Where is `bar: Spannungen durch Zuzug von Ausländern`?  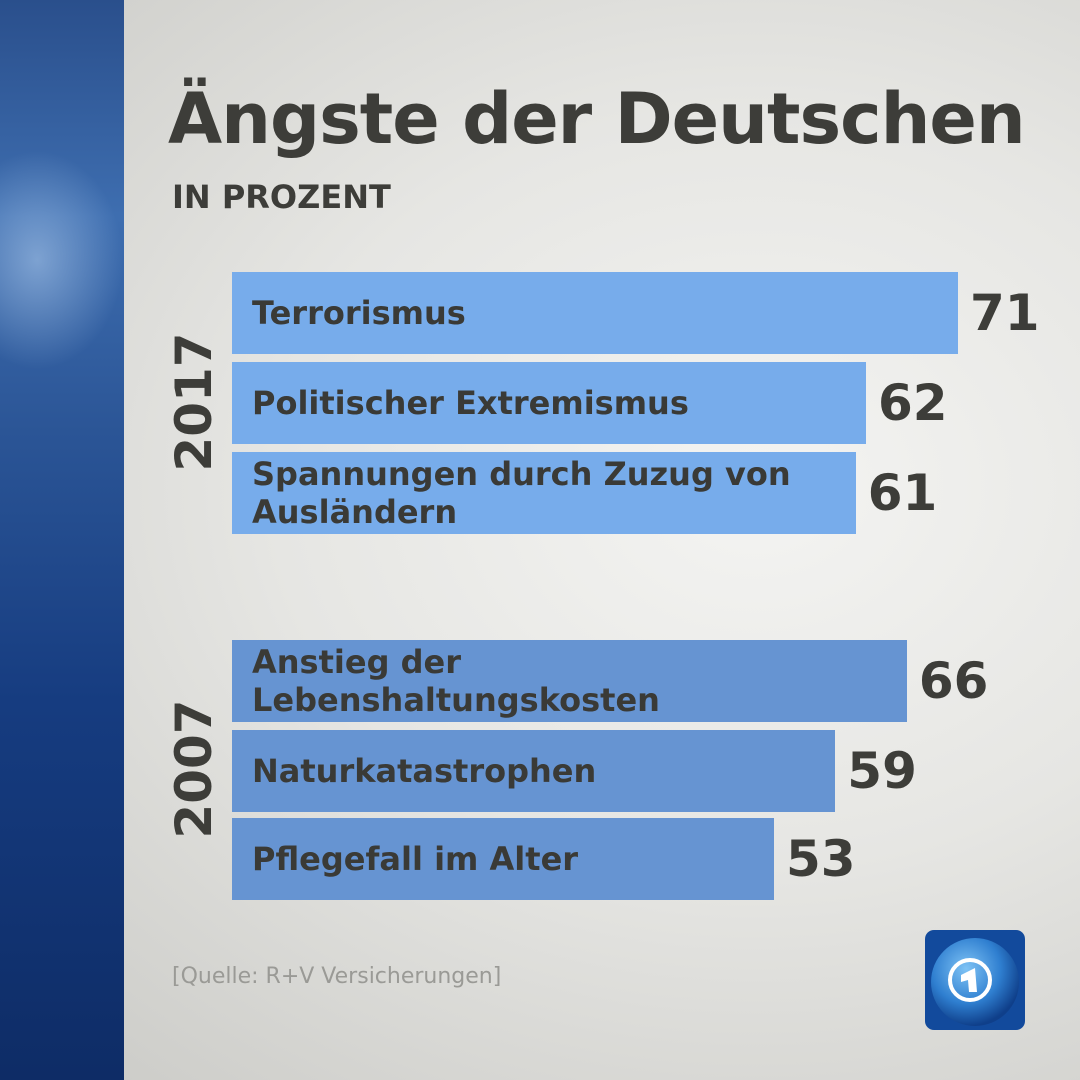
bar: Spannungen durch Zuzug von Ausländern is located at coordinates (544, 493).